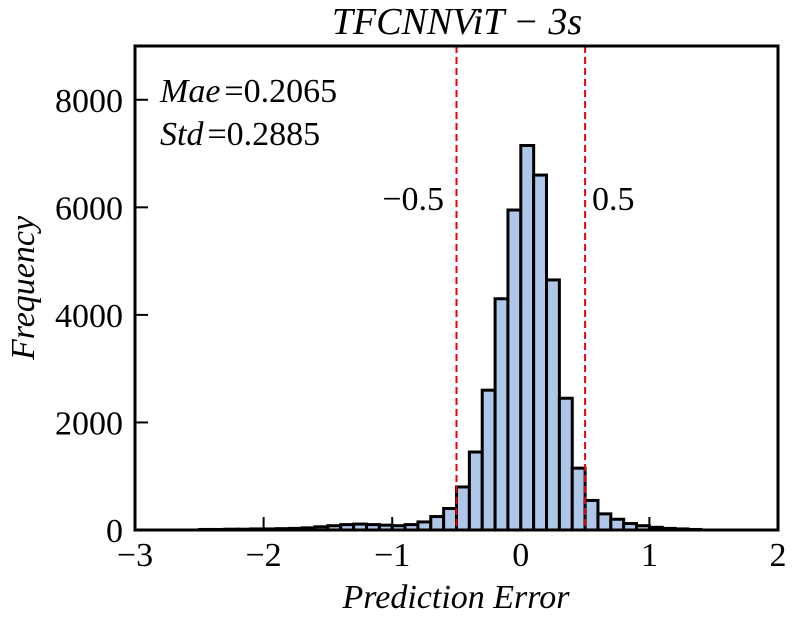 The width and height of the screenshot is (793, 620). What do you see at coordinates (413, 199) in the screenshot?
I see `ref-line-label-neg: −0.5` at bounding box center [413, 199].